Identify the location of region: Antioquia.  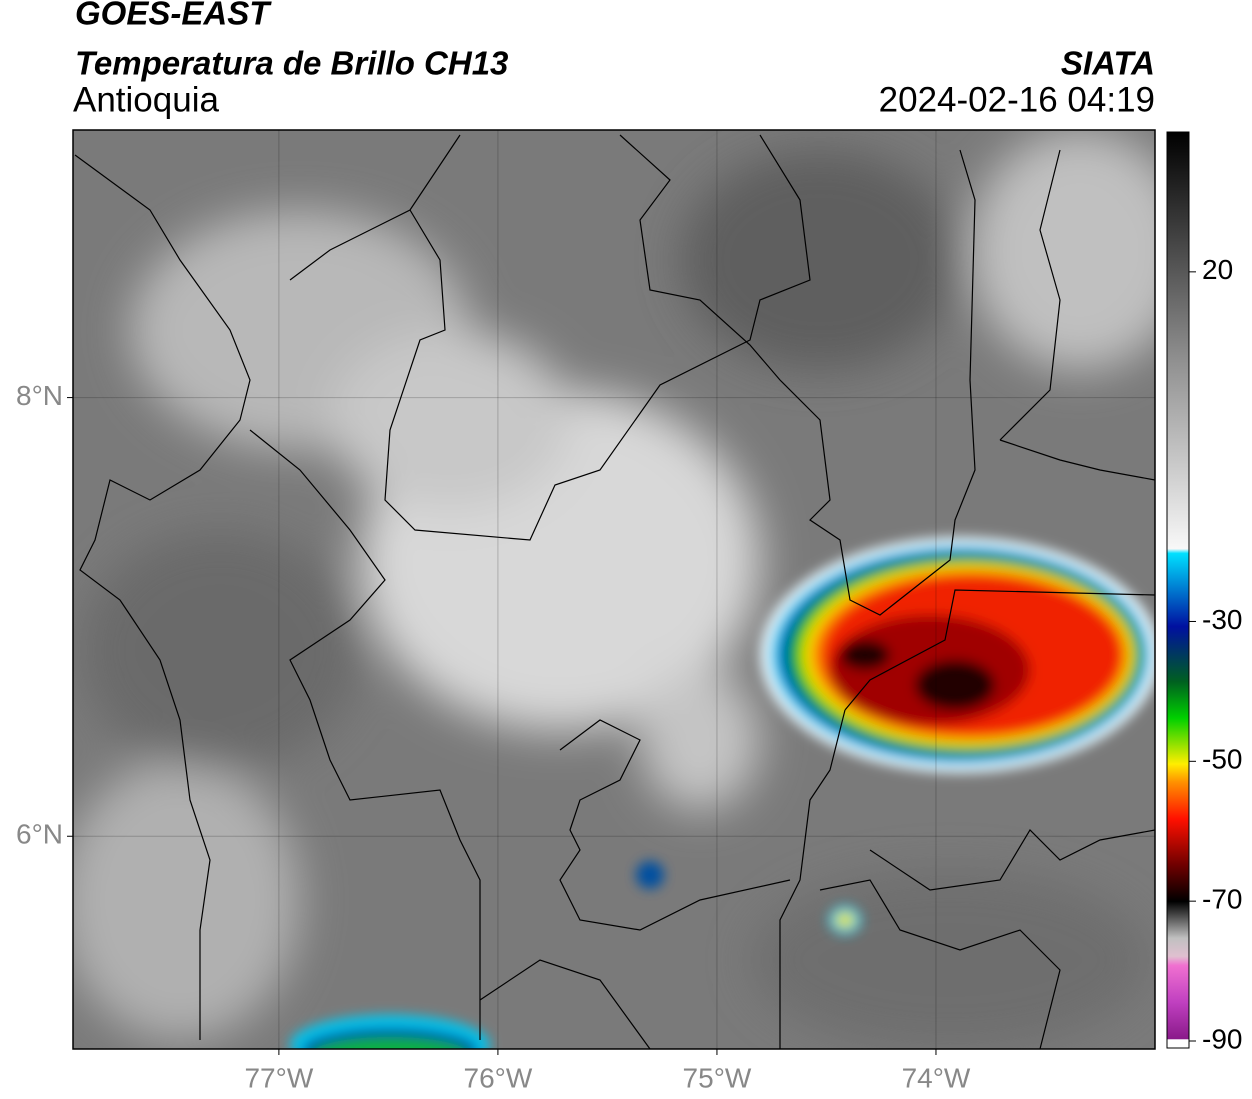
(146, 99).